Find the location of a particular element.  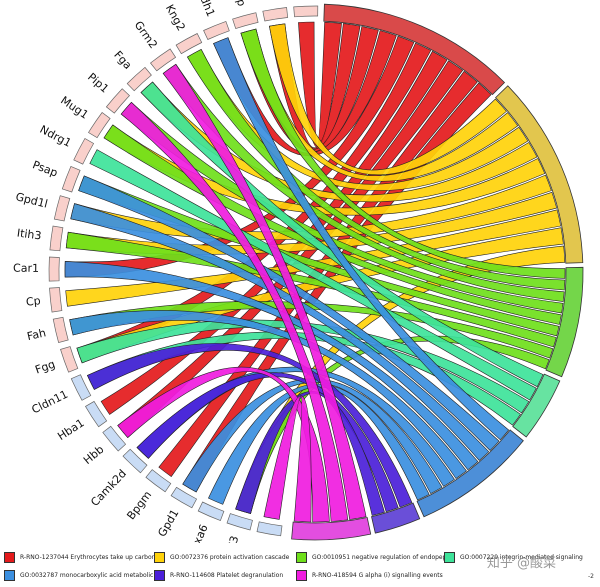

gene-label-15: Fah is located at coordinates (36, 334).